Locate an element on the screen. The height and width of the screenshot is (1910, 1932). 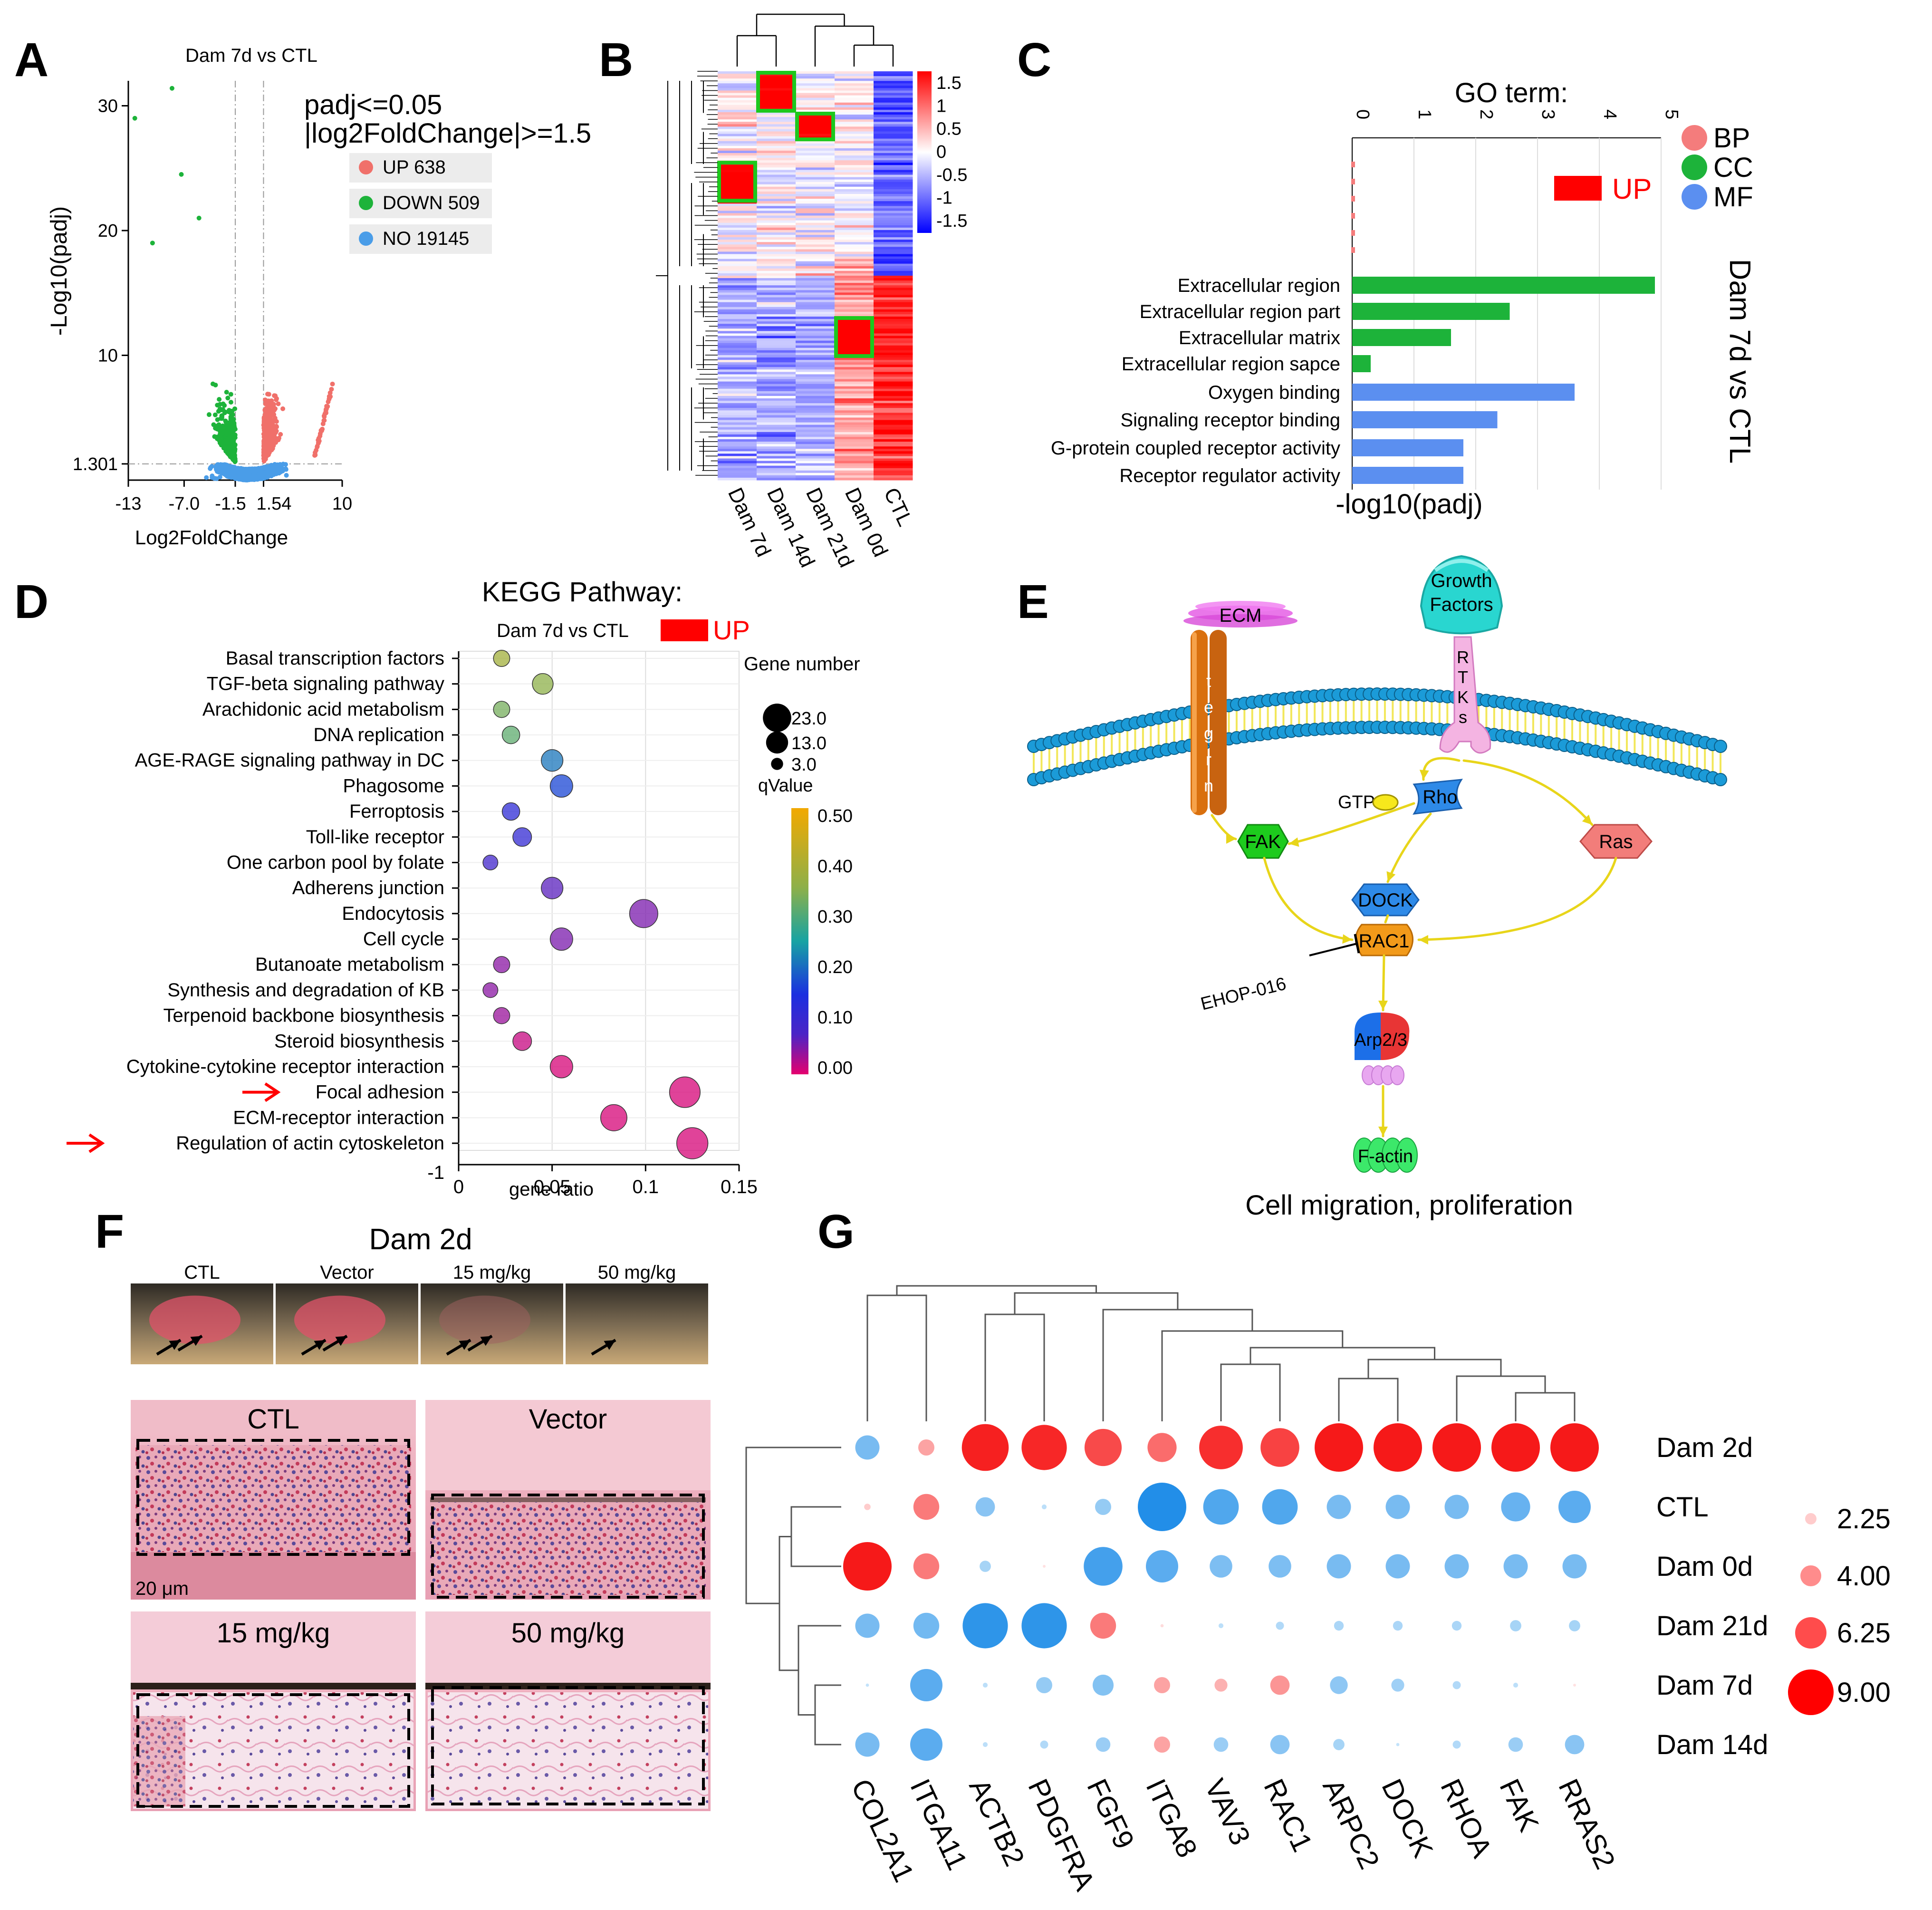
go-category-label: Extracellular region sapce is located at coordinates (1231, 364).